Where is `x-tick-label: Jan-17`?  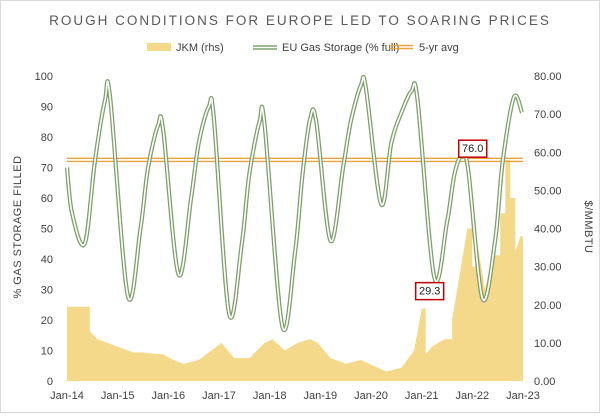
x-tick-label: Jan-17 is located at coordinates (219, 396).